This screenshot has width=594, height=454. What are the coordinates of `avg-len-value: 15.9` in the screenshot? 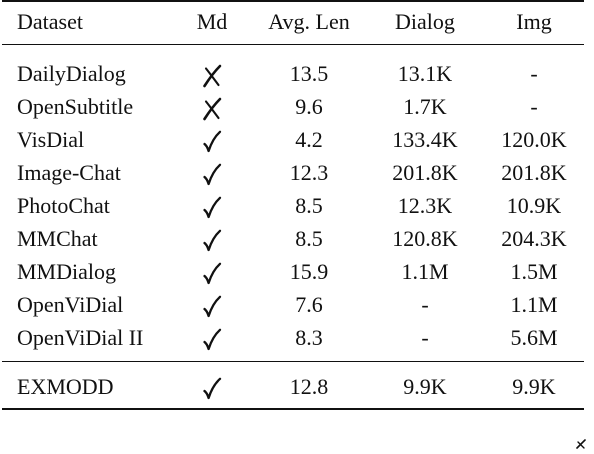 It's located at (309, 271).